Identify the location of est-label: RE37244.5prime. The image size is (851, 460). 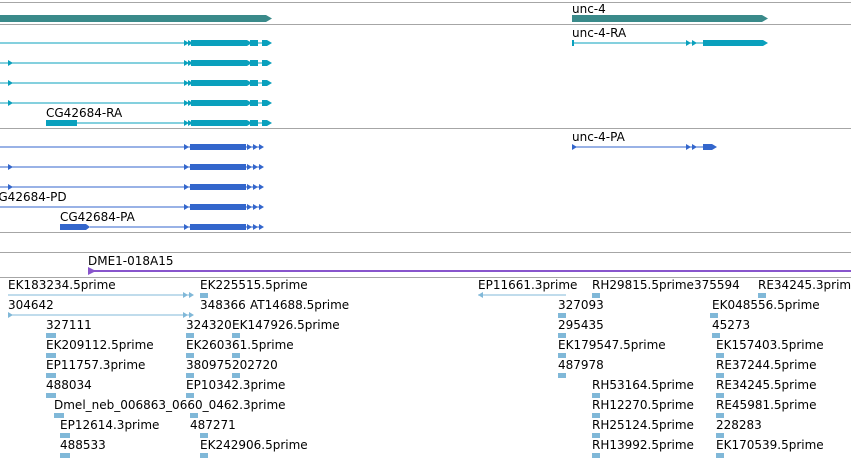
(766, 365).